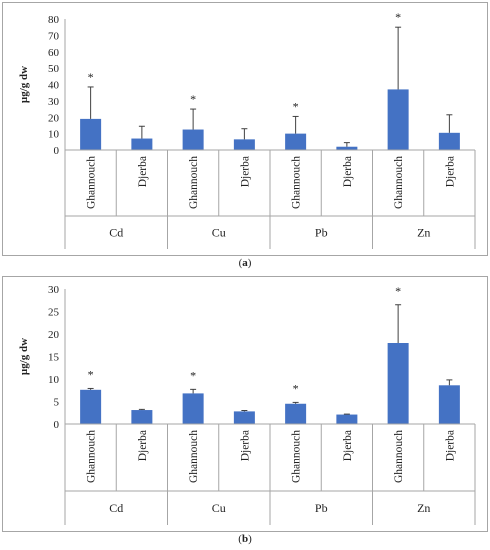 The image size is (490, 550). I want to click on y-tick-label: 70, so click(54, 36).